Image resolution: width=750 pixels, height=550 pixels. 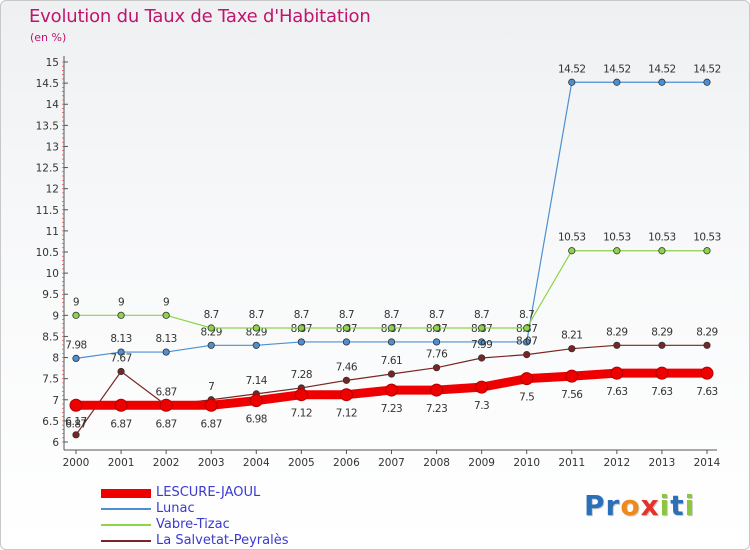 I want to click on x-tick-label: 2010, so click(x=526, y=463).